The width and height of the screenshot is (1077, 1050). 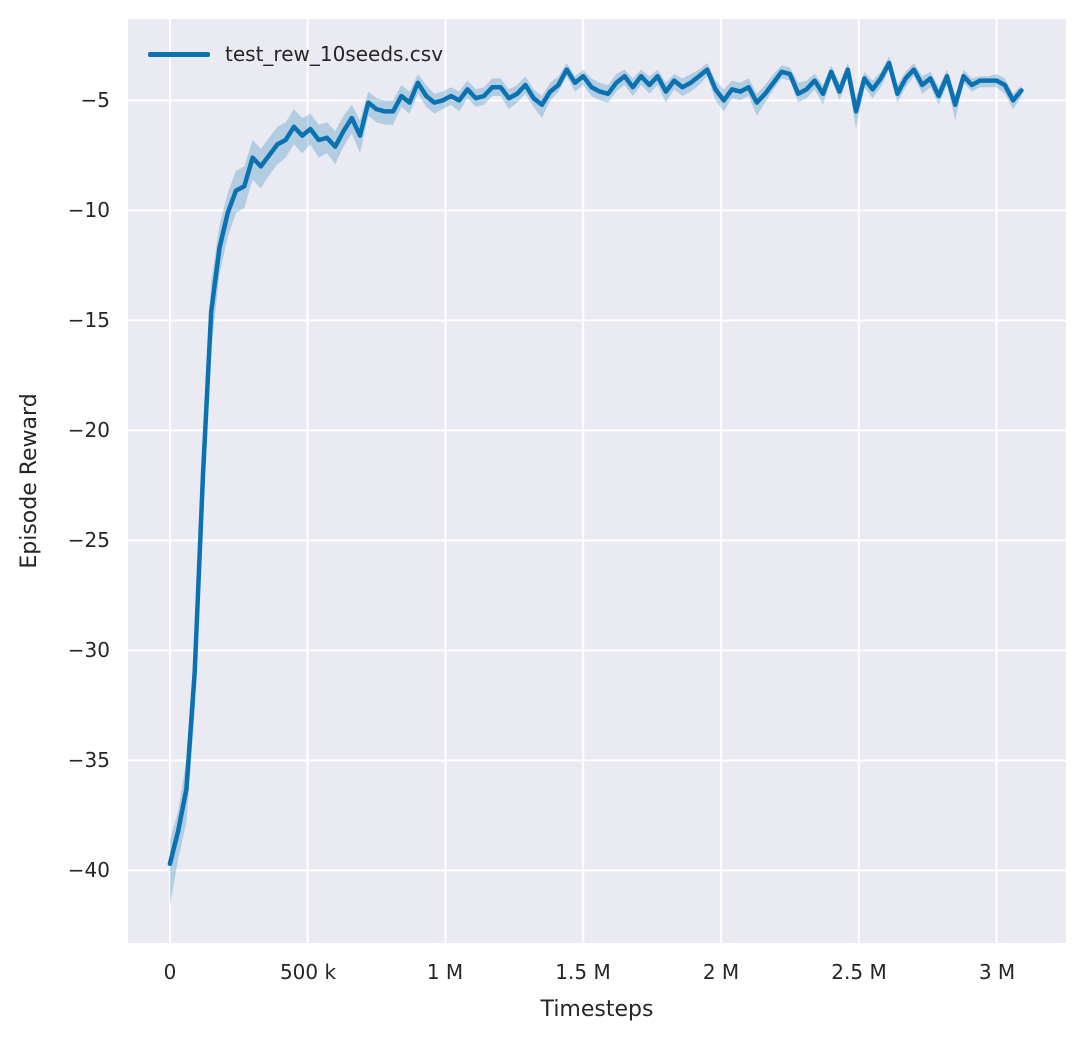 What do you see at coordinates (88, 870) in the screenshot?
I see `y-tick-label: −40` at bounding box center [88, 870].